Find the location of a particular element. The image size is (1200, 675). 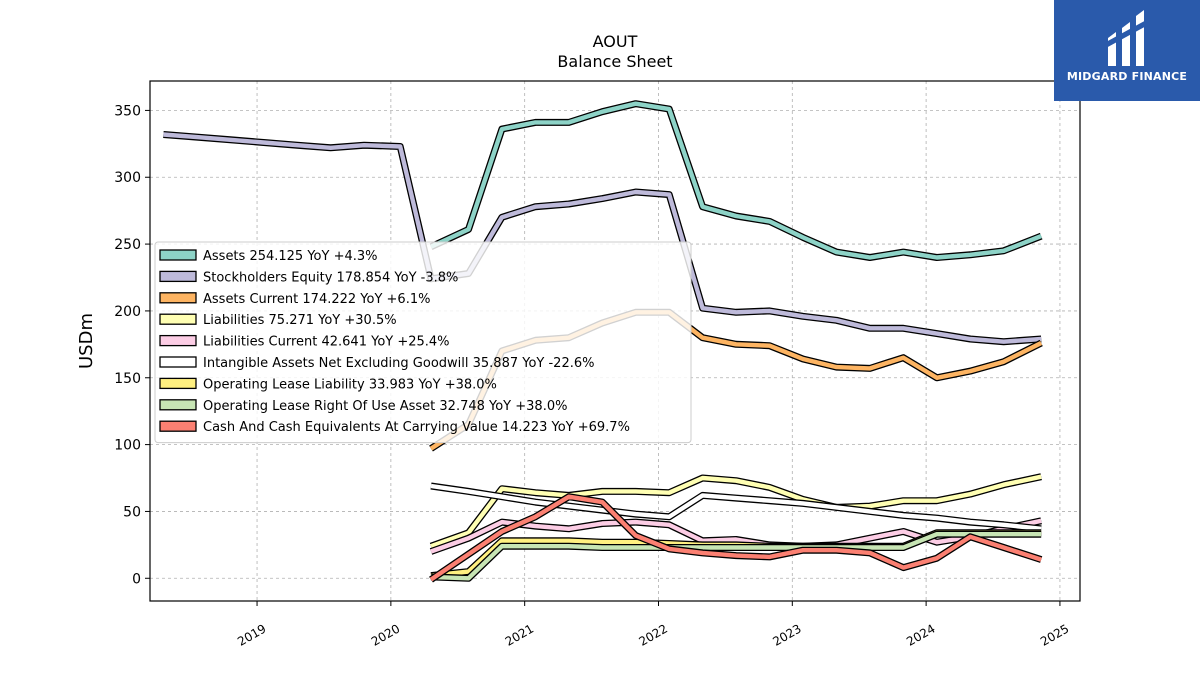

y-tick-label: 200 is located at coordinates (127, 312).